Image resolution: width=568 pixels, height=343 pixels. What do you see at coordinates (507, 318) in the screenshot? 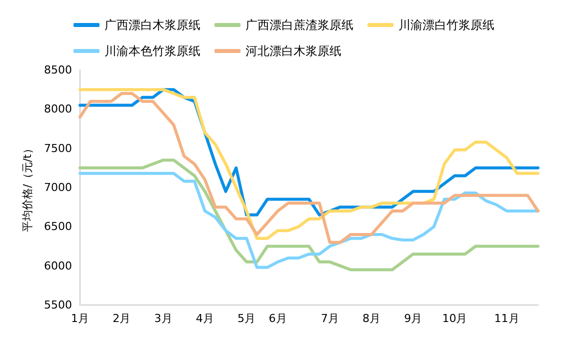
I see `x-tick-label: 11月` at bounding box center [507, 318].